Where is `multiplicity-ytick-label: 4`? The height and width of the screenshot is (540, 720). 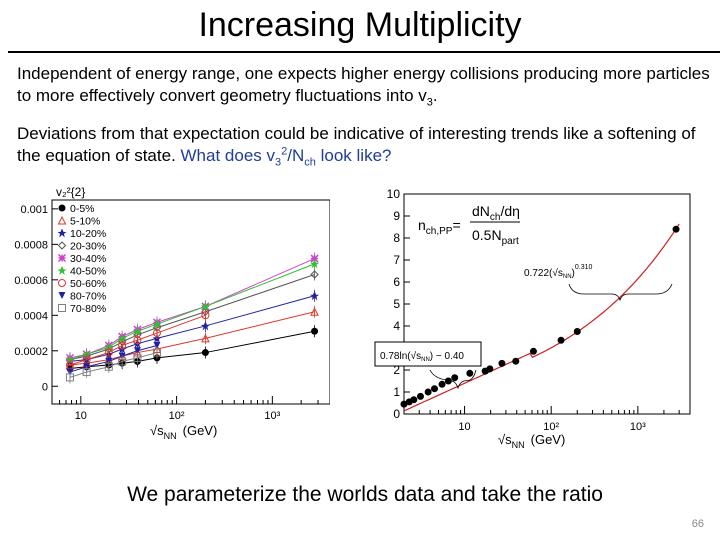
multiplicity-ytick-label: 4 is located at coordinates (396, 326).